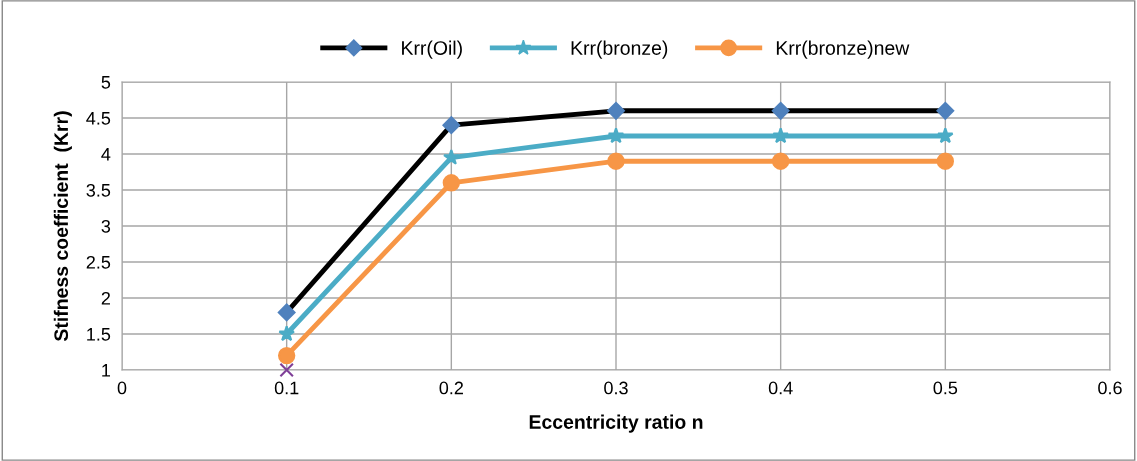  I want to click on y-tick-label: 3, so click(106, 226).